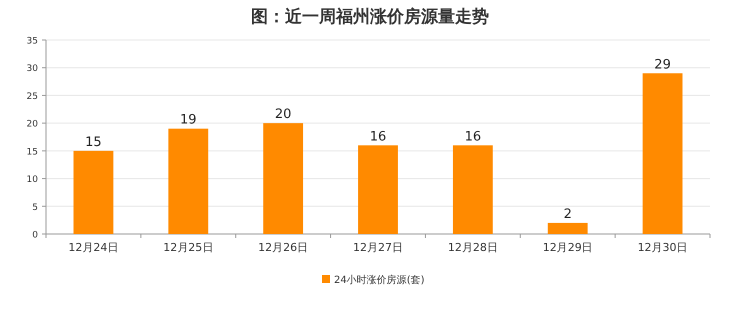 This screenshot has height=312, width=740. Describe the element at coordinates (32, 41) in the screenshot. I see `y-tick-label: 35` at that location.